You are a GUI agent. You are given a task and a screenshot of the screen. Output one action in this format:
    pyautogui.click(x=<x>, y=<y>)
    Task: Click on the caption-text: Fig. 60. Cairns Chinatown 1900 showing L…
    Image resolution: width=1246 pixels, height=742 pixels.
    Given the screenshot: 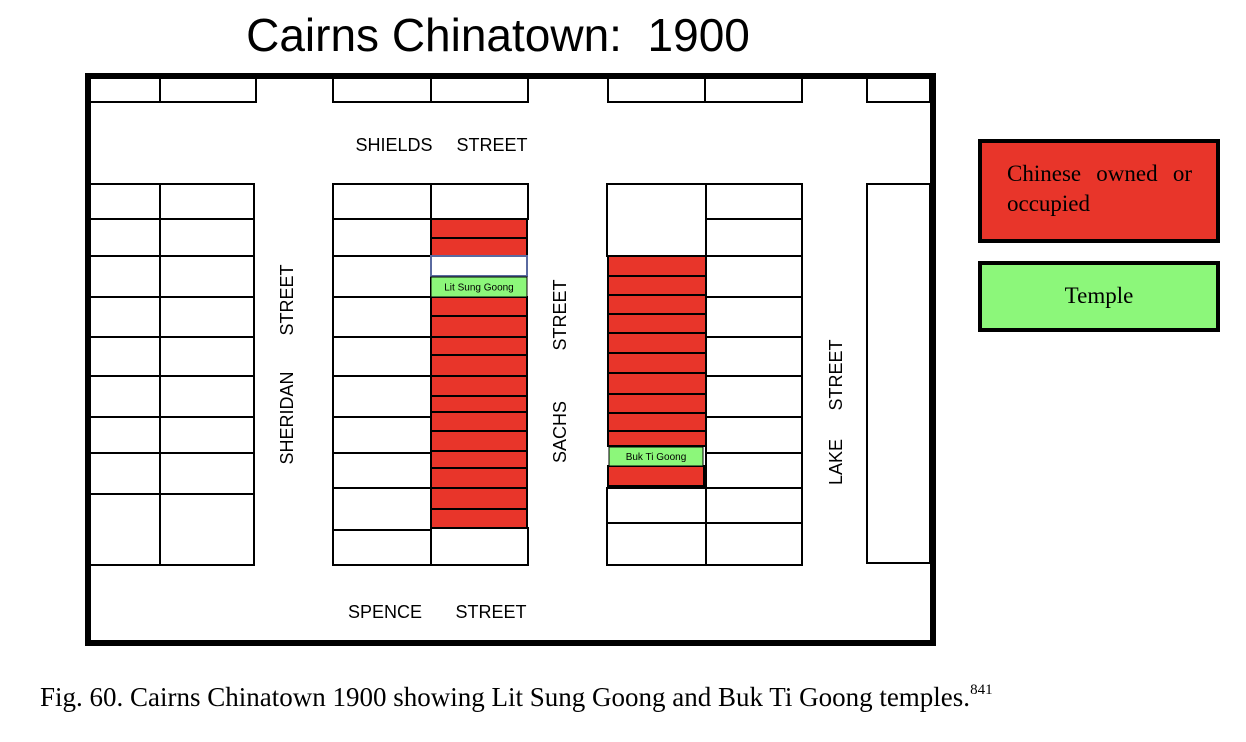 What is the action you would take?
    pyautogui.click(x=505, y=697)
    